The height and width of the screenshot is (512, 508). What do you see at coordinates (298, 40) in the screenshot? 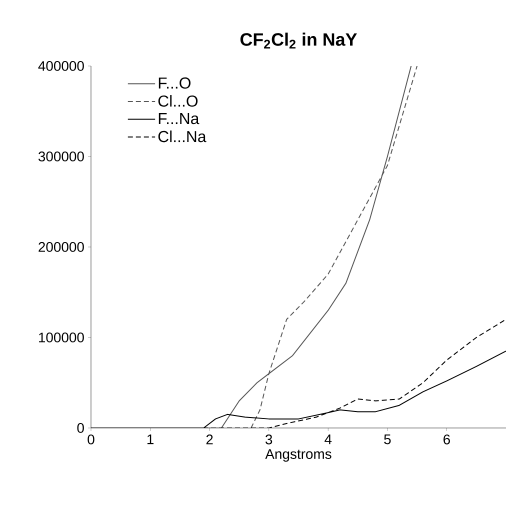
I see `chart-title: CF$_{2}$Cl$_{2}$ in NaY` at bounding box center [298, 40].